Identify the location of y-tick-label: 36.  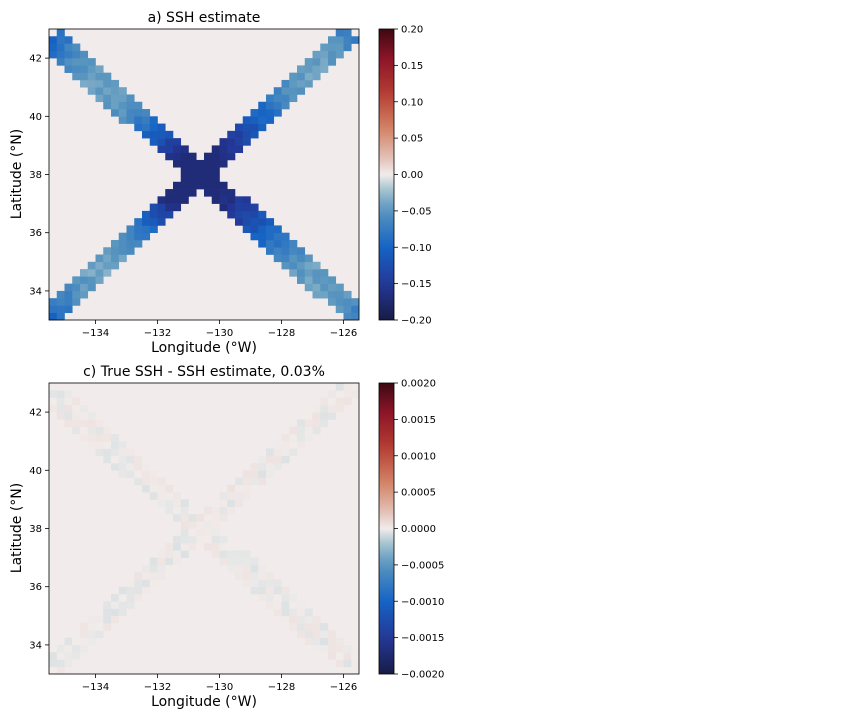
(35, 233).